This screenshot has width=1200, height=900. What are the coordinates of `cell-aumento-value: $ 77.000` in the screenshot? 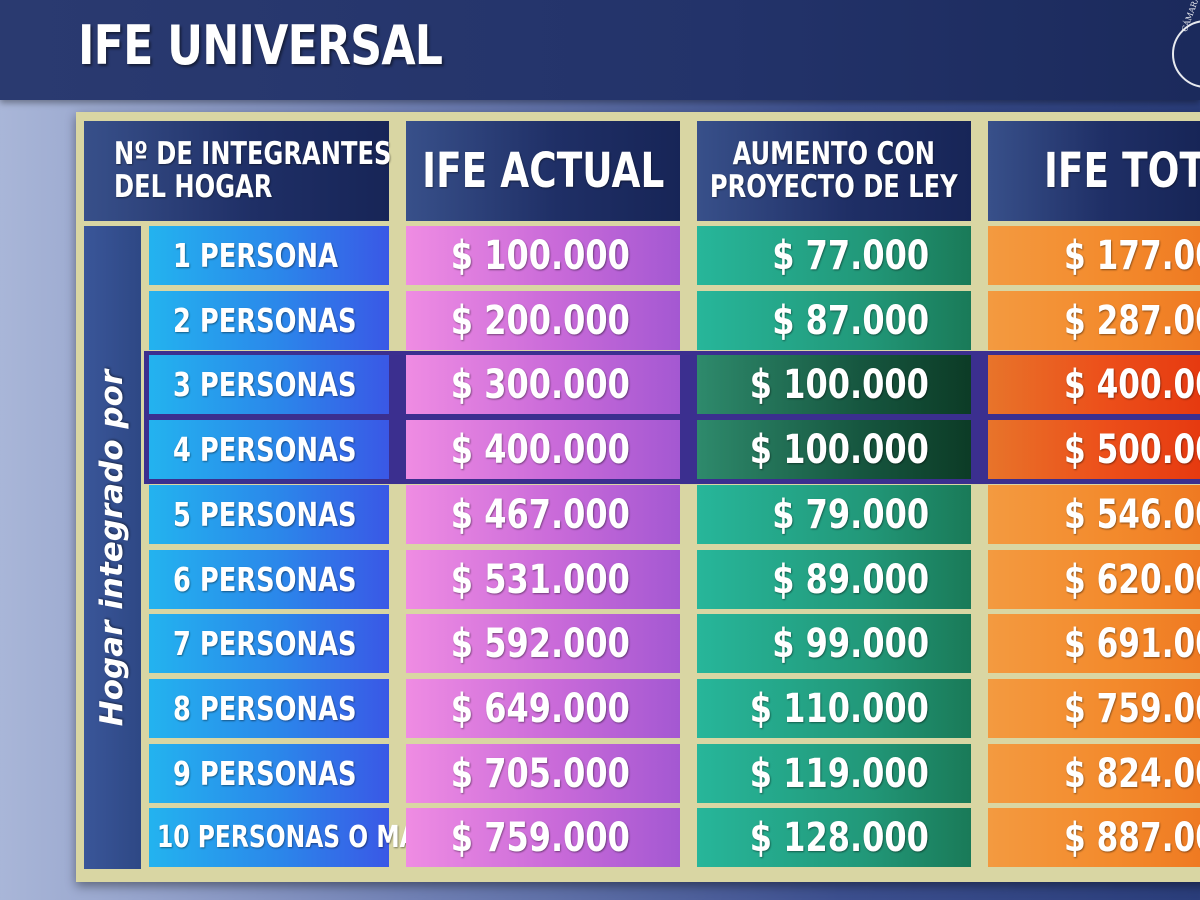 It's located at (850, 255).